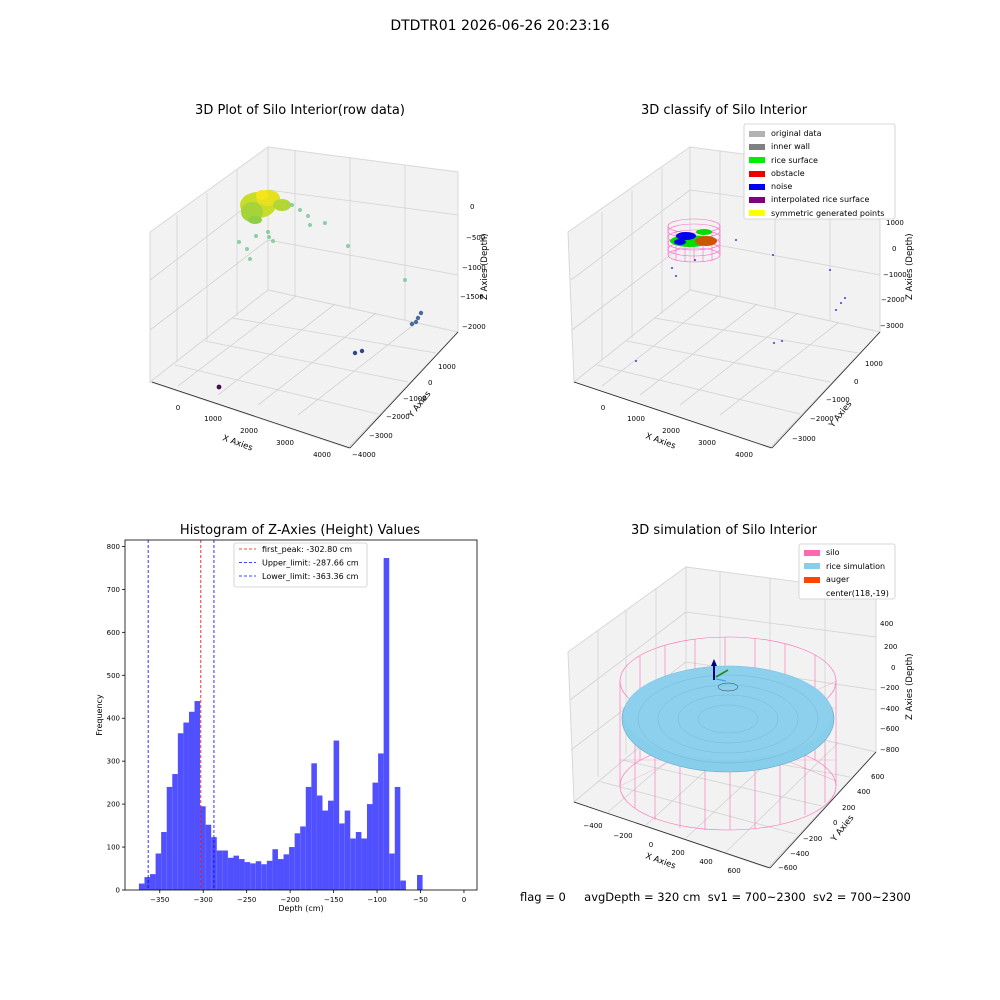 The height and width of the screenshot is (1000, 1000). I want to click on histogram-legend, so click(300, 565).